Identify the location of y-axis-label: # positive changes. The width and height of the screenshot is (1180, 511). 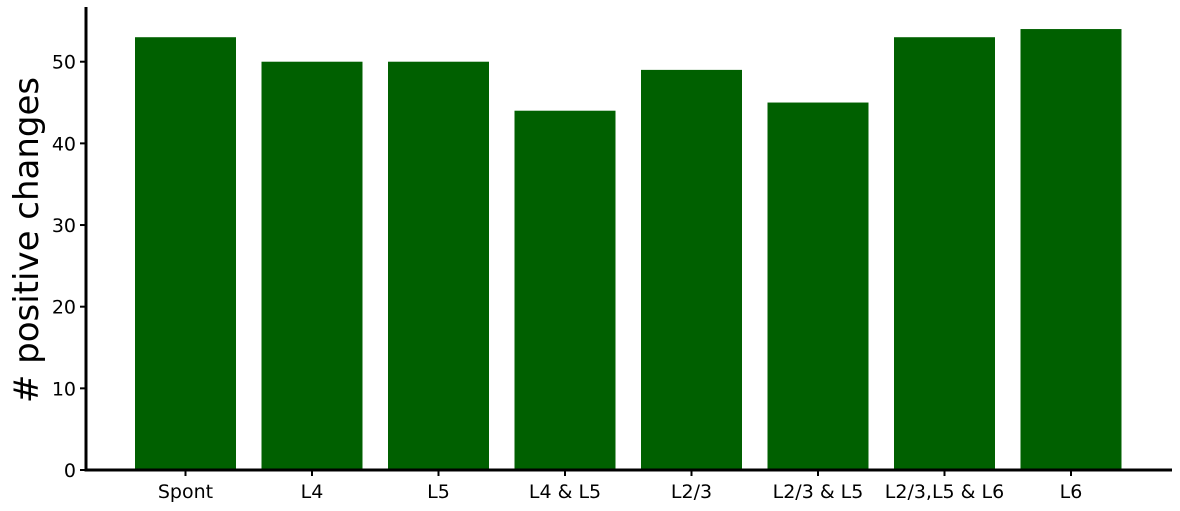
(27, 240).